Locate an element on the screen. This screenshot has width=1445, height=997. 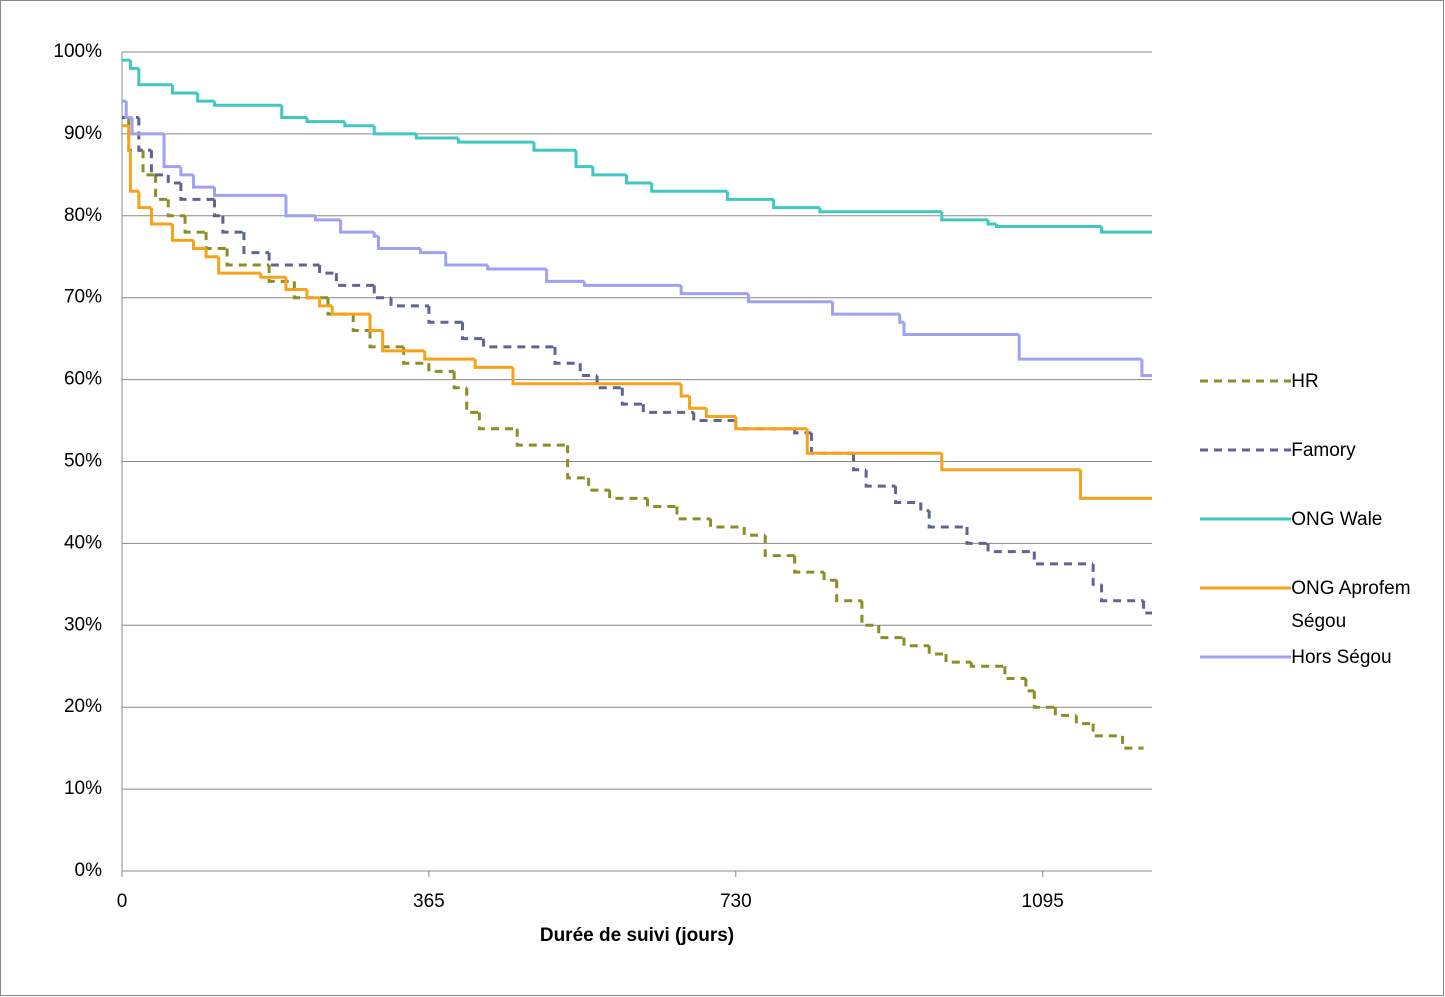
x-tick-label: 1095 is located at coordinates (1043, 901).